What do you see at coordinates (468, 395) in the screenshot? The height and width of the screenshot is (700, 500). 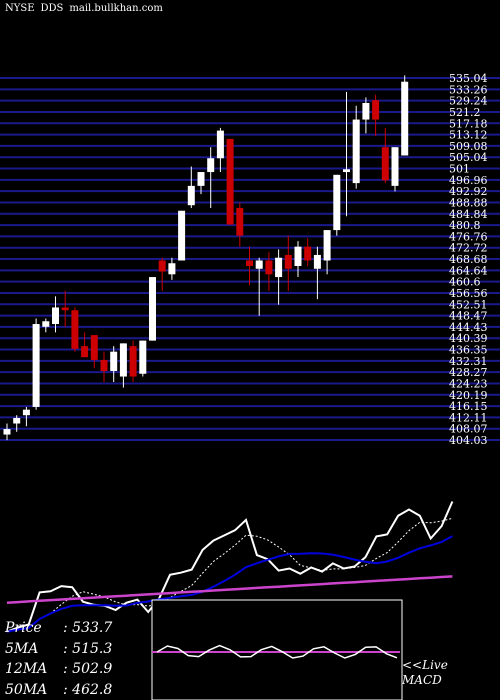 I see `price-tick-label: 420.19` at bounding box center [468, 395].